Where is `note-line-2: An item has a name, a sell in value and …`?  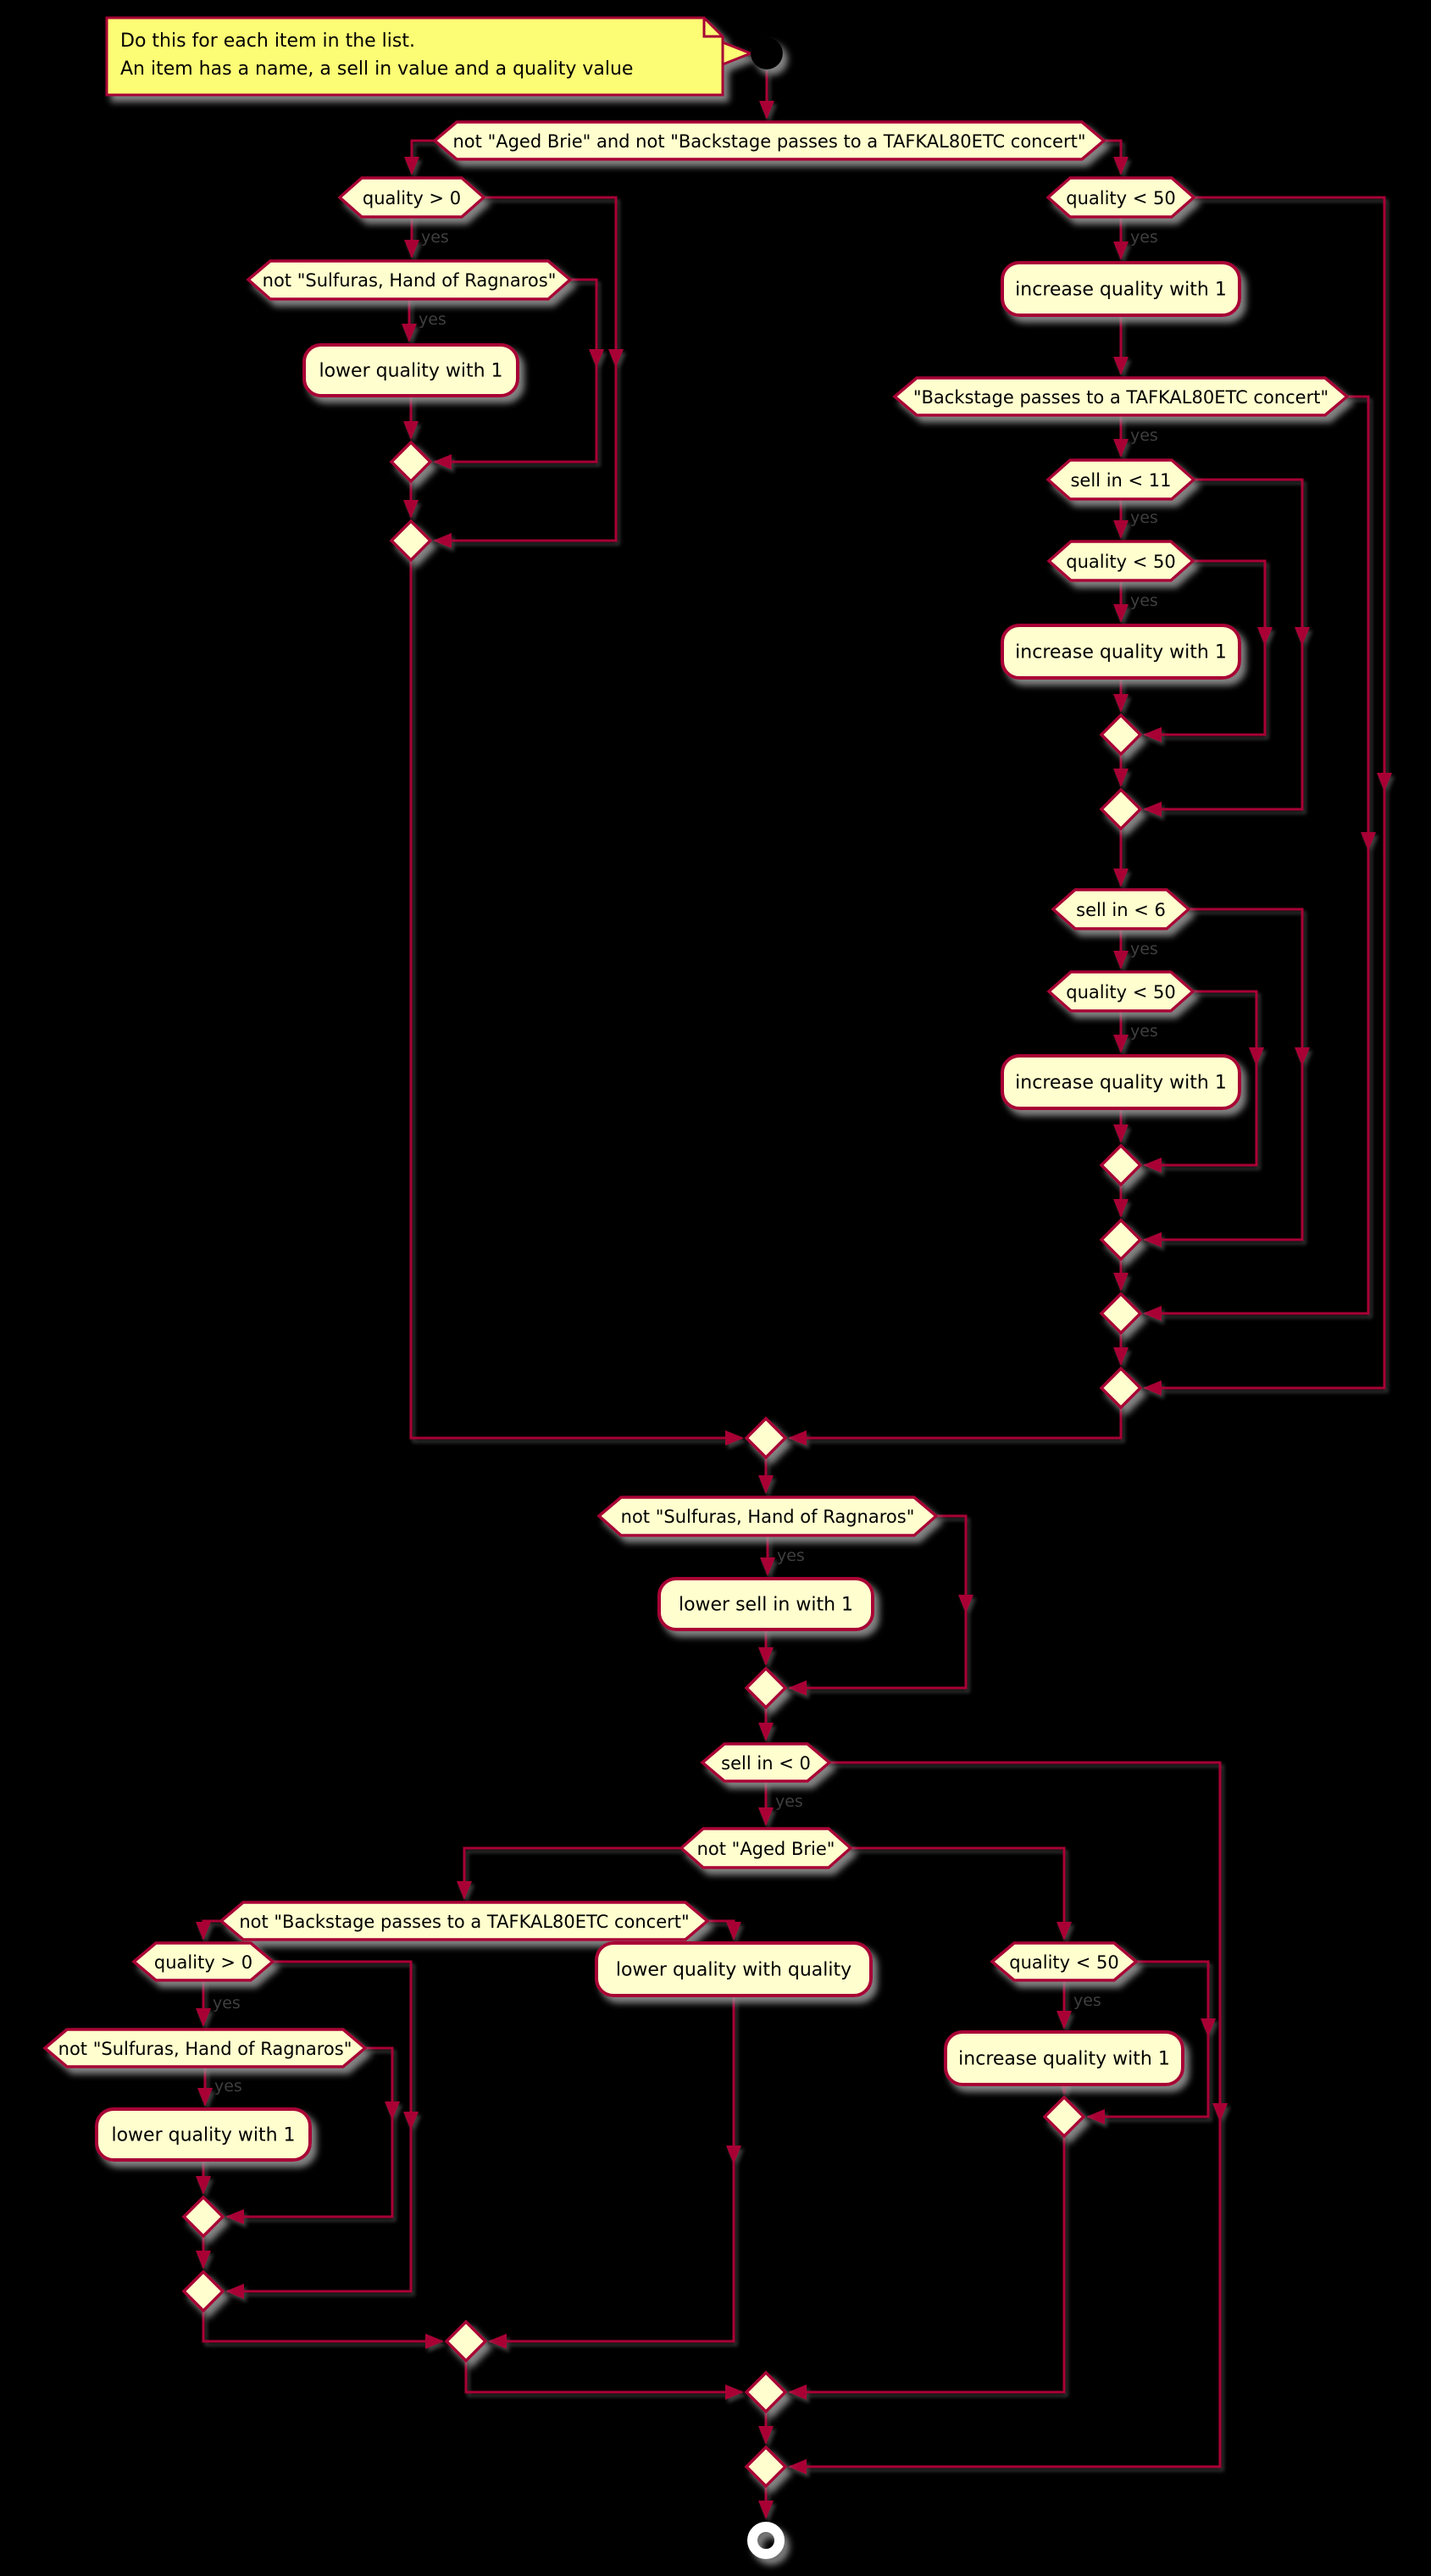 note-line-2: An item has a name, a sell in value and … is located at coordinates (376, 69).